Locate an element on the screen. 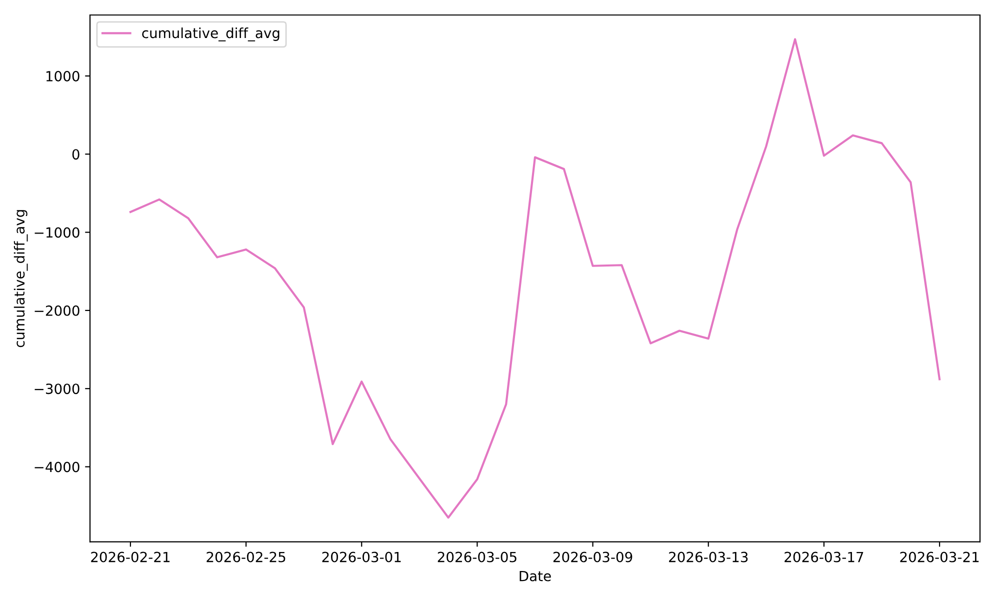  y-tick-label: −2000 is located at coordinates (57, 310).